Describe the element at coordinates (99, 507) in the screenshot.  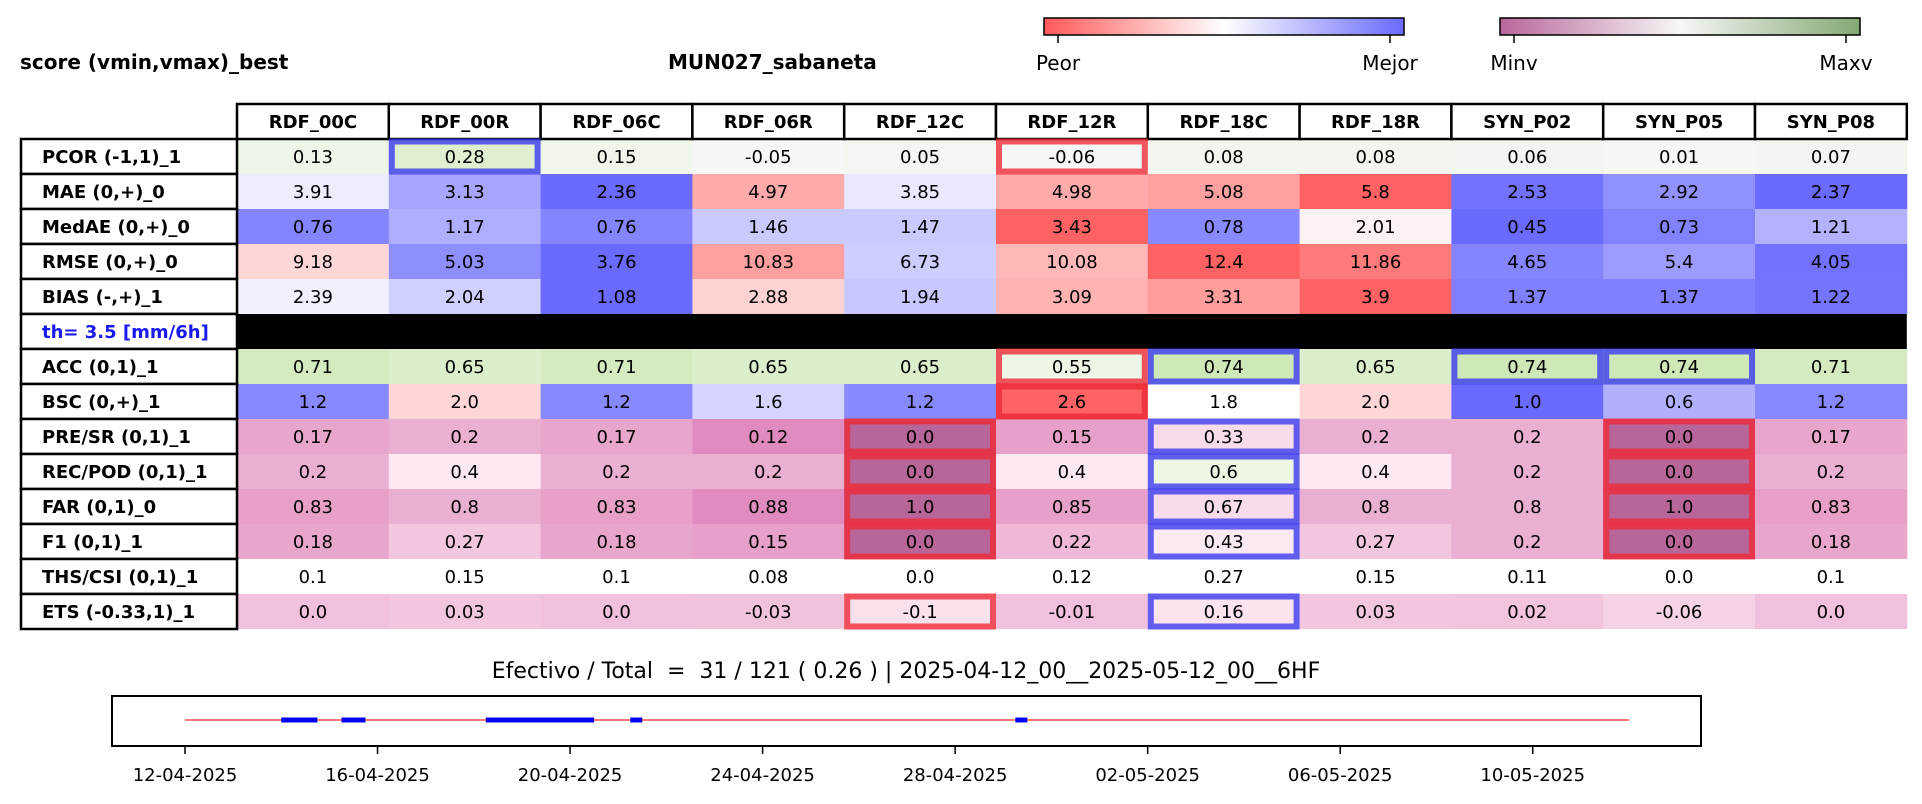
I see `row-label: FAR (0,1)_0` at that location.